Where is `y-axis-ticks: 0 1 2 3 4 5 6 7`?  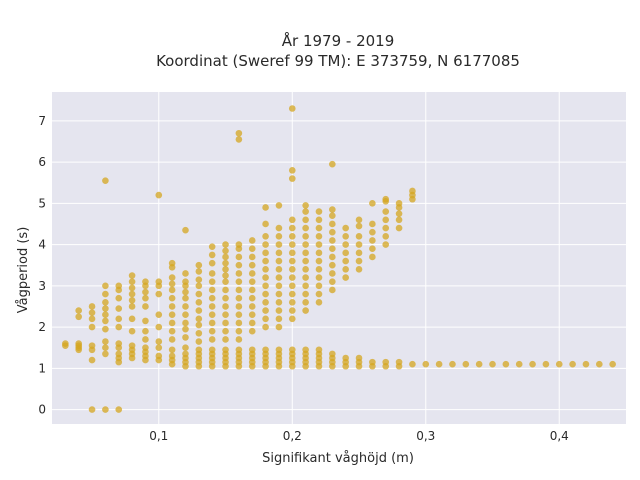 y-axis-ticks: 0 1 2 3 4 5 6 7 is located at coordinates (42, 265).